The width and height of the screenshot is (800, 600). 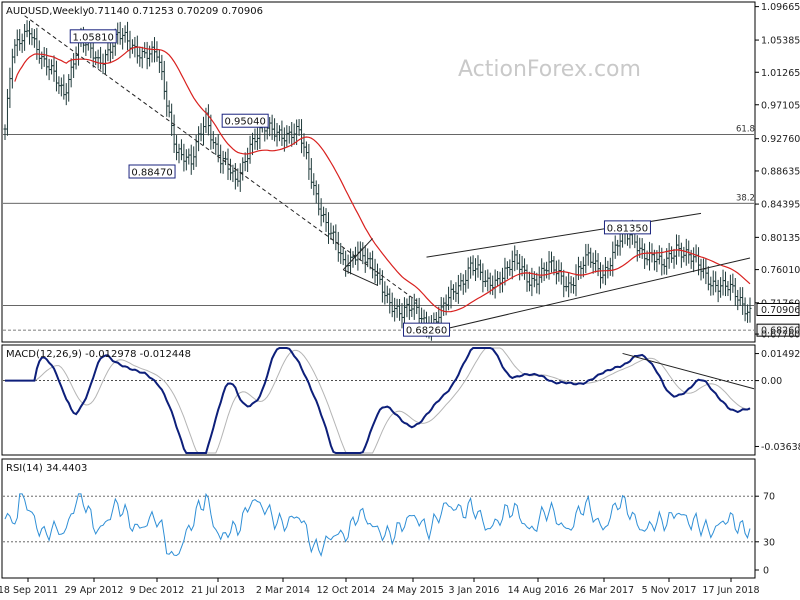 What do you see at coordinates (780, 171) in the screenshot?
I see `price-axis-label: 0.88635` at bounding box center [780, 171].